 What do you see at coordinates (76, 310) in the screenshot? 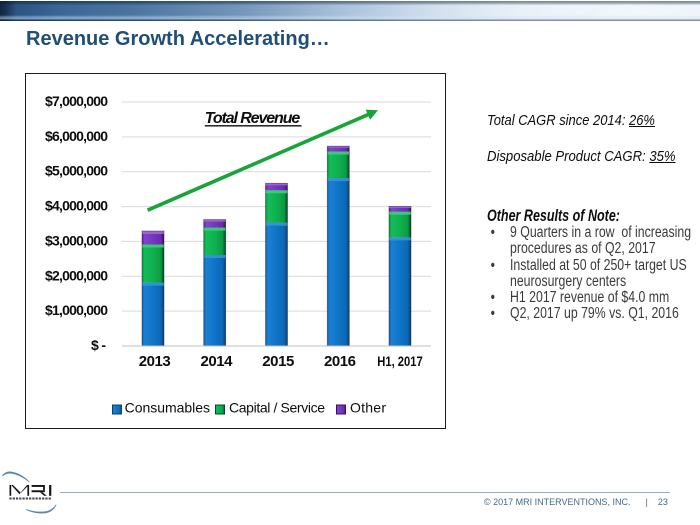
I see `svg-text: $1,000,000` at bounding box center [76, 310].